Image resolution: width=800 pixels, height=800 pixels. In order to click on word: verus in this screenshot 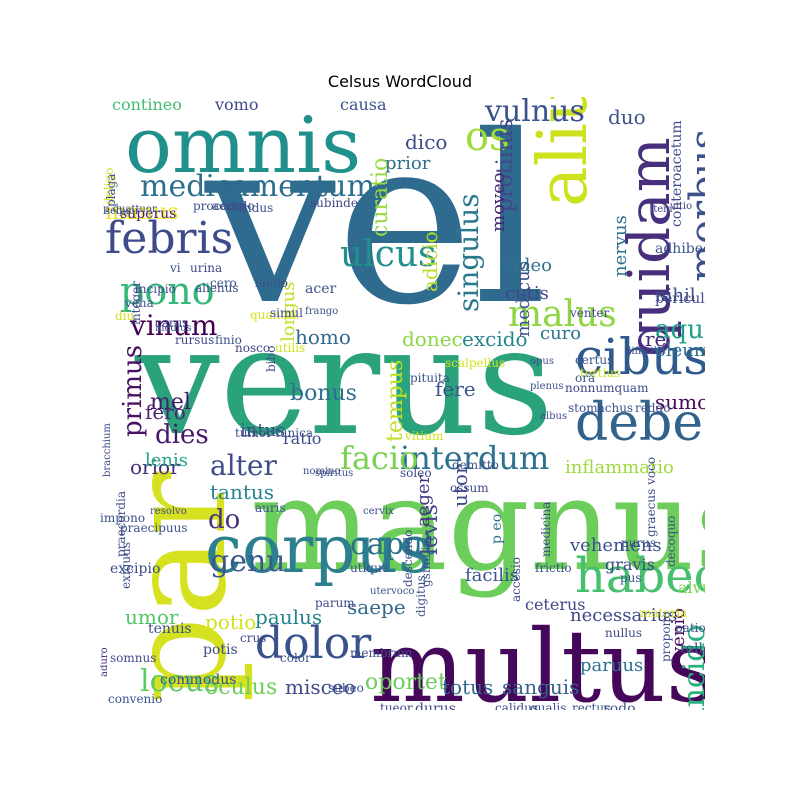, I will do `click(344, 382)`.